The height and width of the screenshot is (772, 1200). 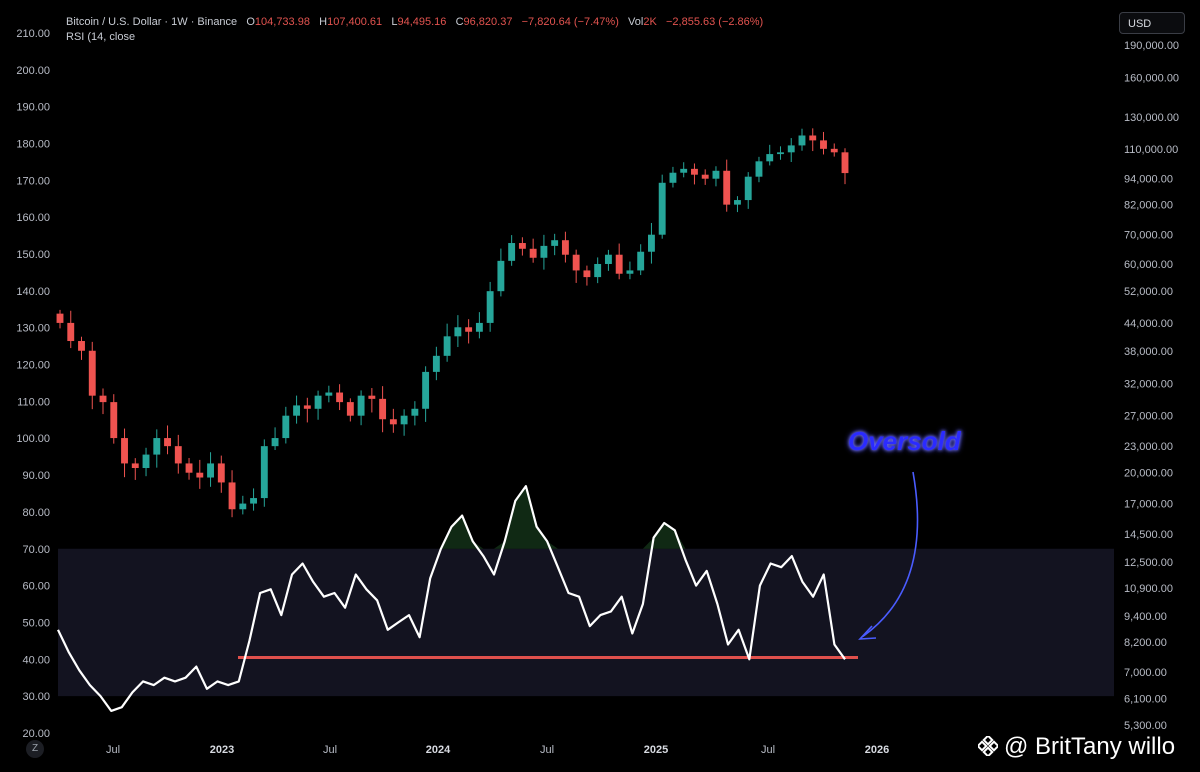 What do you see at coordinates (152, 22) in the screenshot?
I see `symbol-label: Bitcoin / U.S. Dollar · 1W · Binance` at bounding box center [152, 22].